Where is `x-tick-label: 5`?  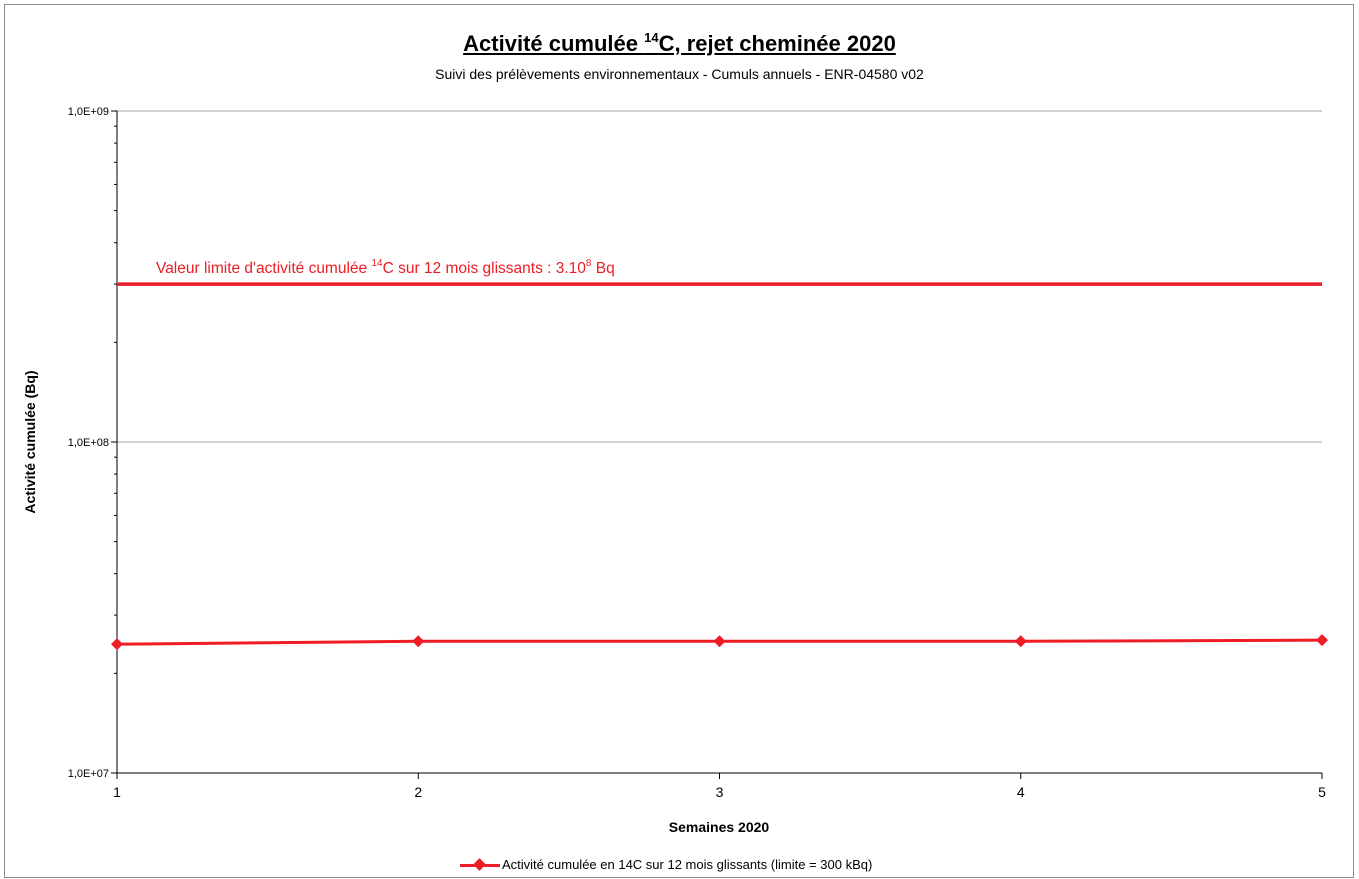
x-tick-label: 5 is located at coordinates (1322, 792).